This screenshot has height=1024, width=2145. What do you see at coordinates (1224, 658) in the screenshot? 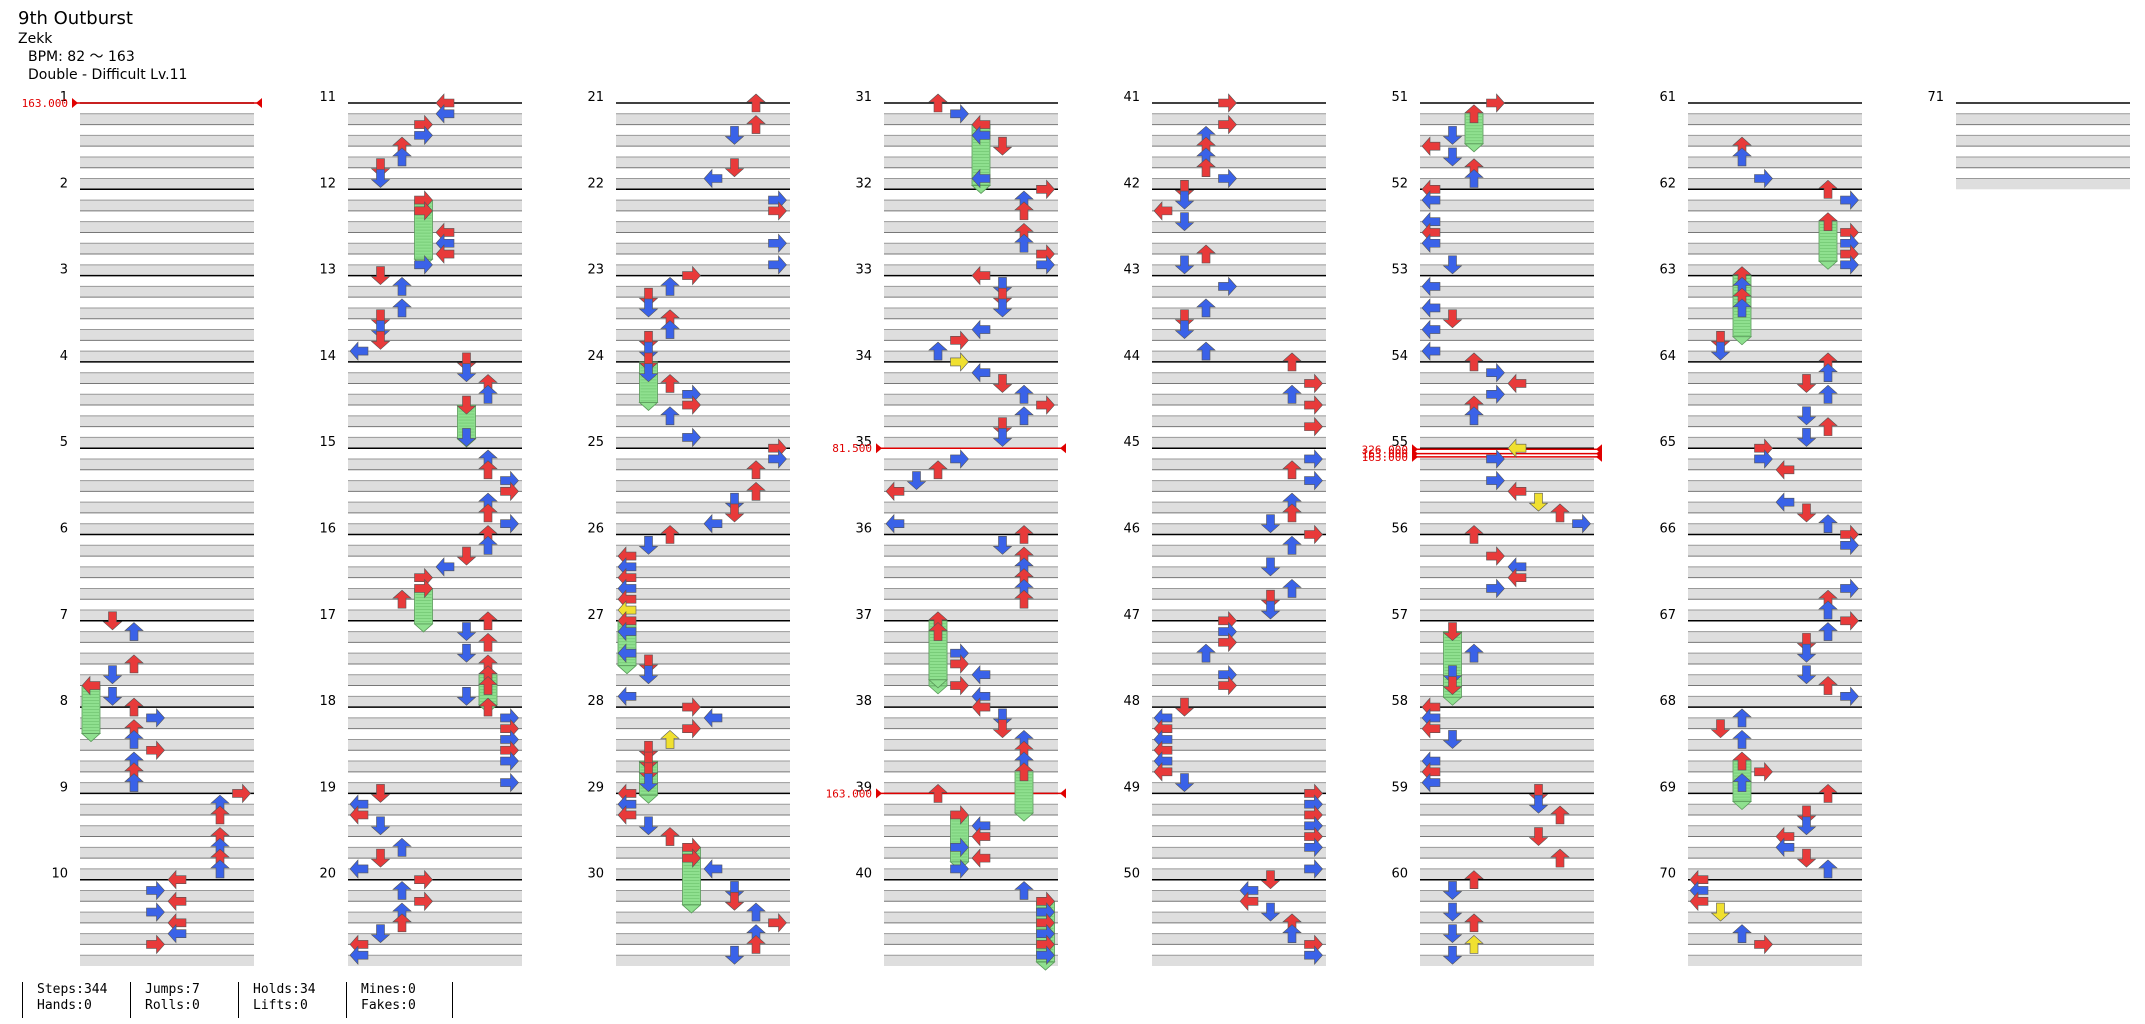
I see `measure-47: 47` at bounding box center [1224, 658].